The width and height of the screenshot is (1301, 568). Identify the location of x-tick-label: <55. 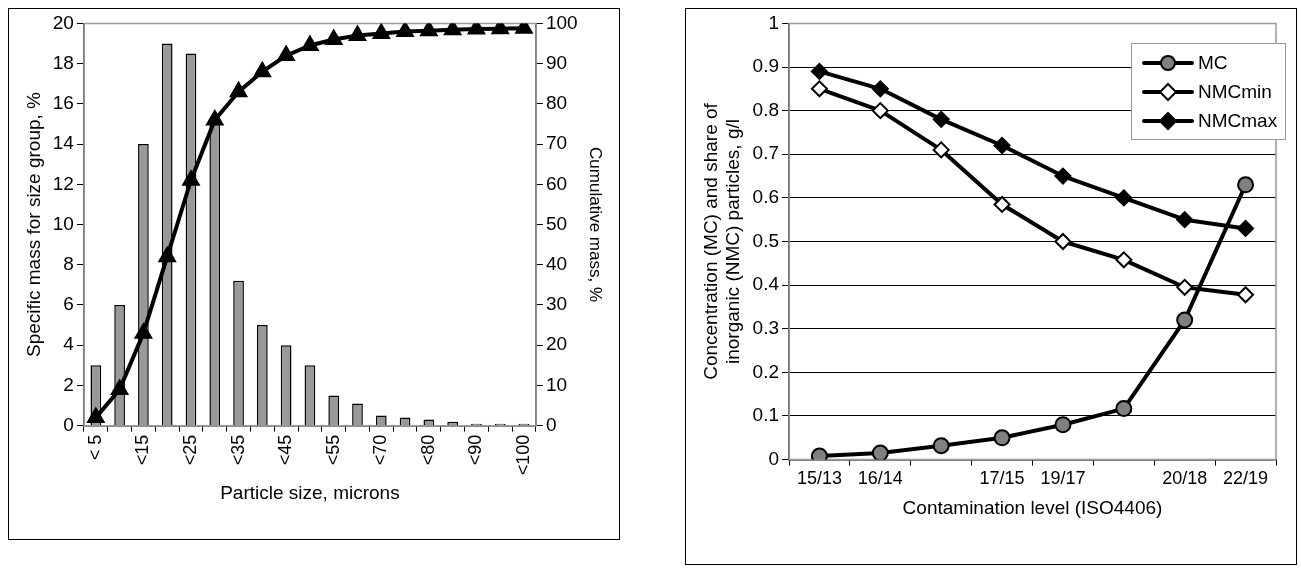
(332, 450).